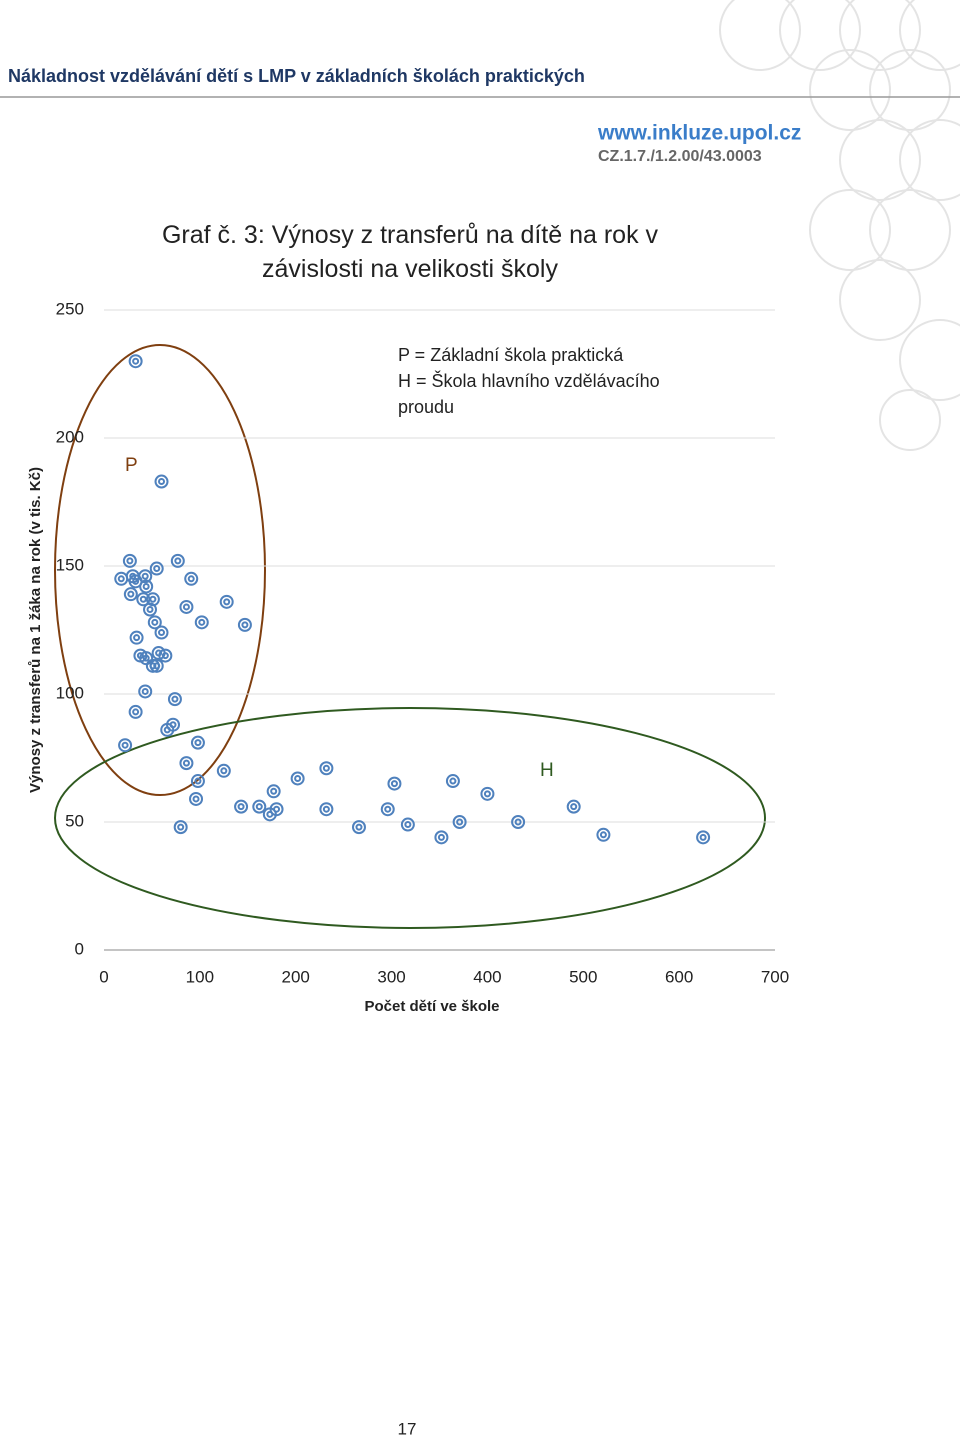 The width and height of the screenshot is (960, 1437). Describe the element at coordinates (391, 976) in the screenshot. I see `x-tick-label: 300` at that location.